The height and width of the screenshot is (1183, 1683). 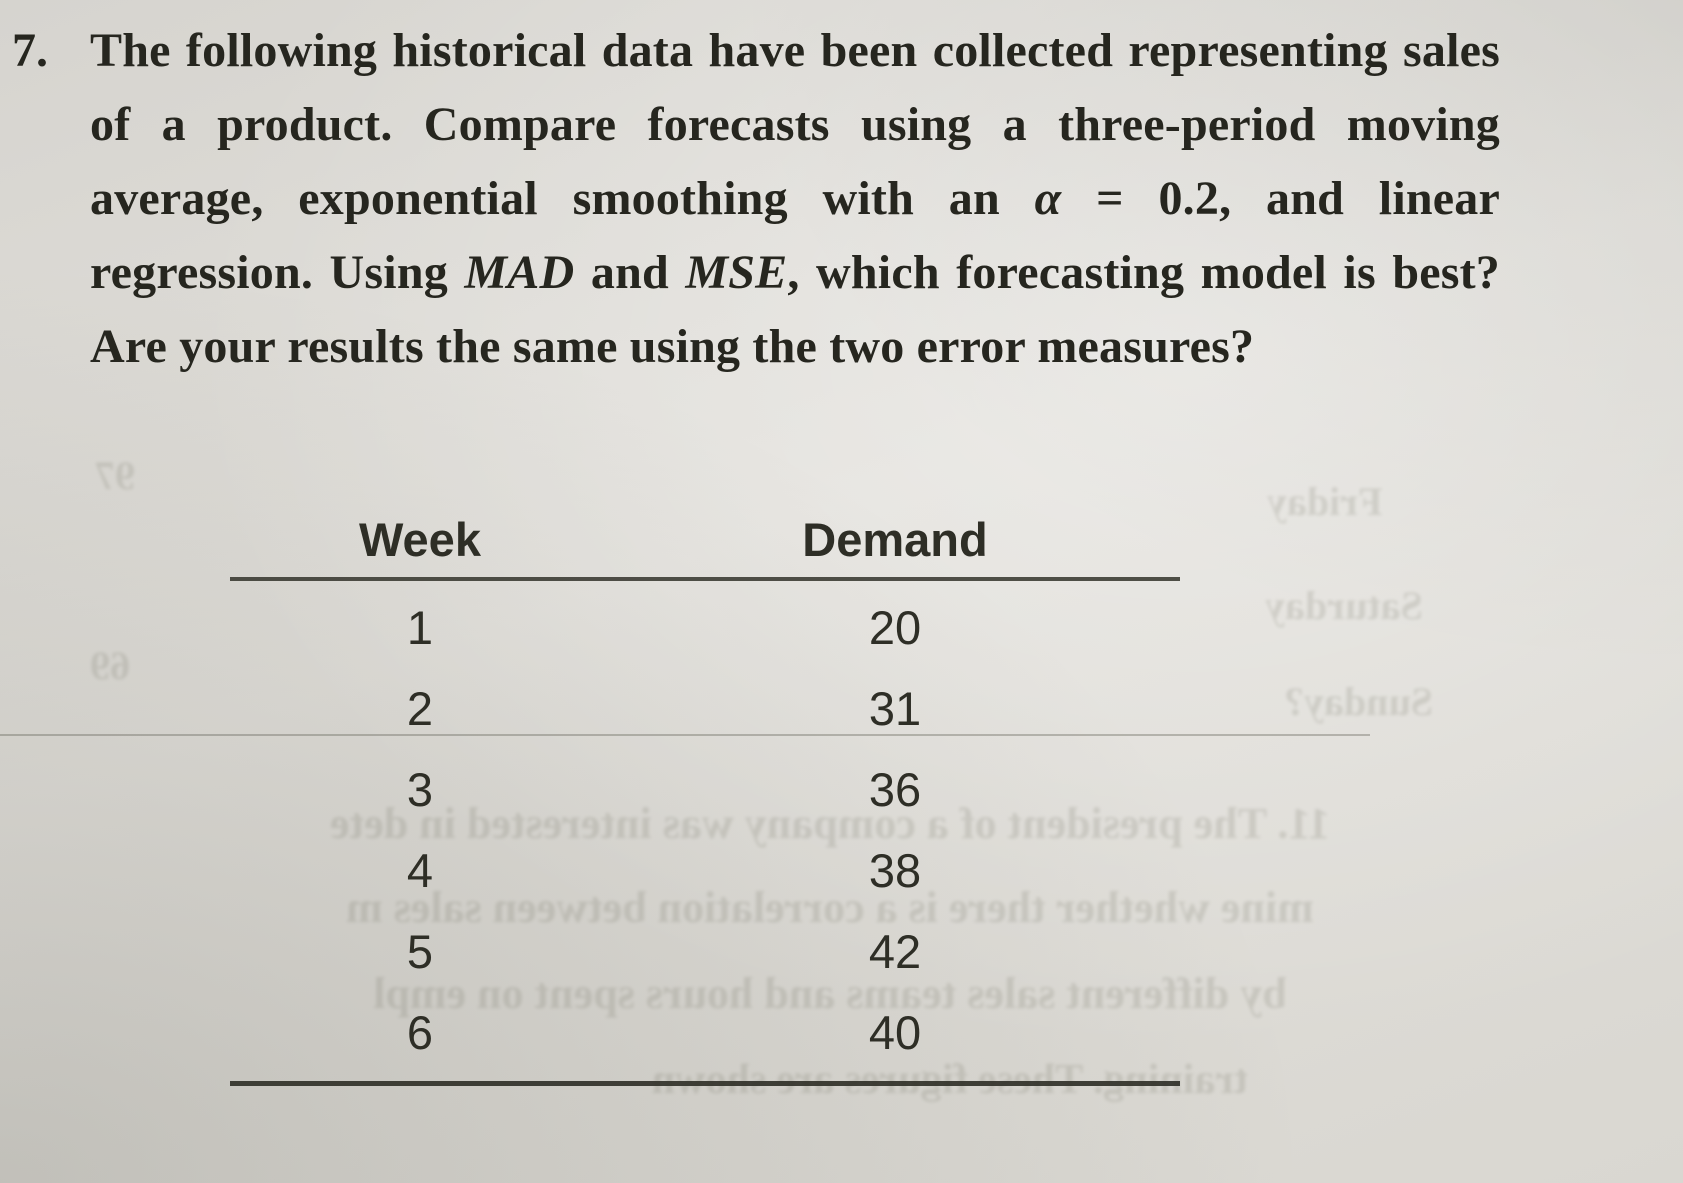 I want to click on bleedthrough-text: Saturday, so click(x=1344, y=605).